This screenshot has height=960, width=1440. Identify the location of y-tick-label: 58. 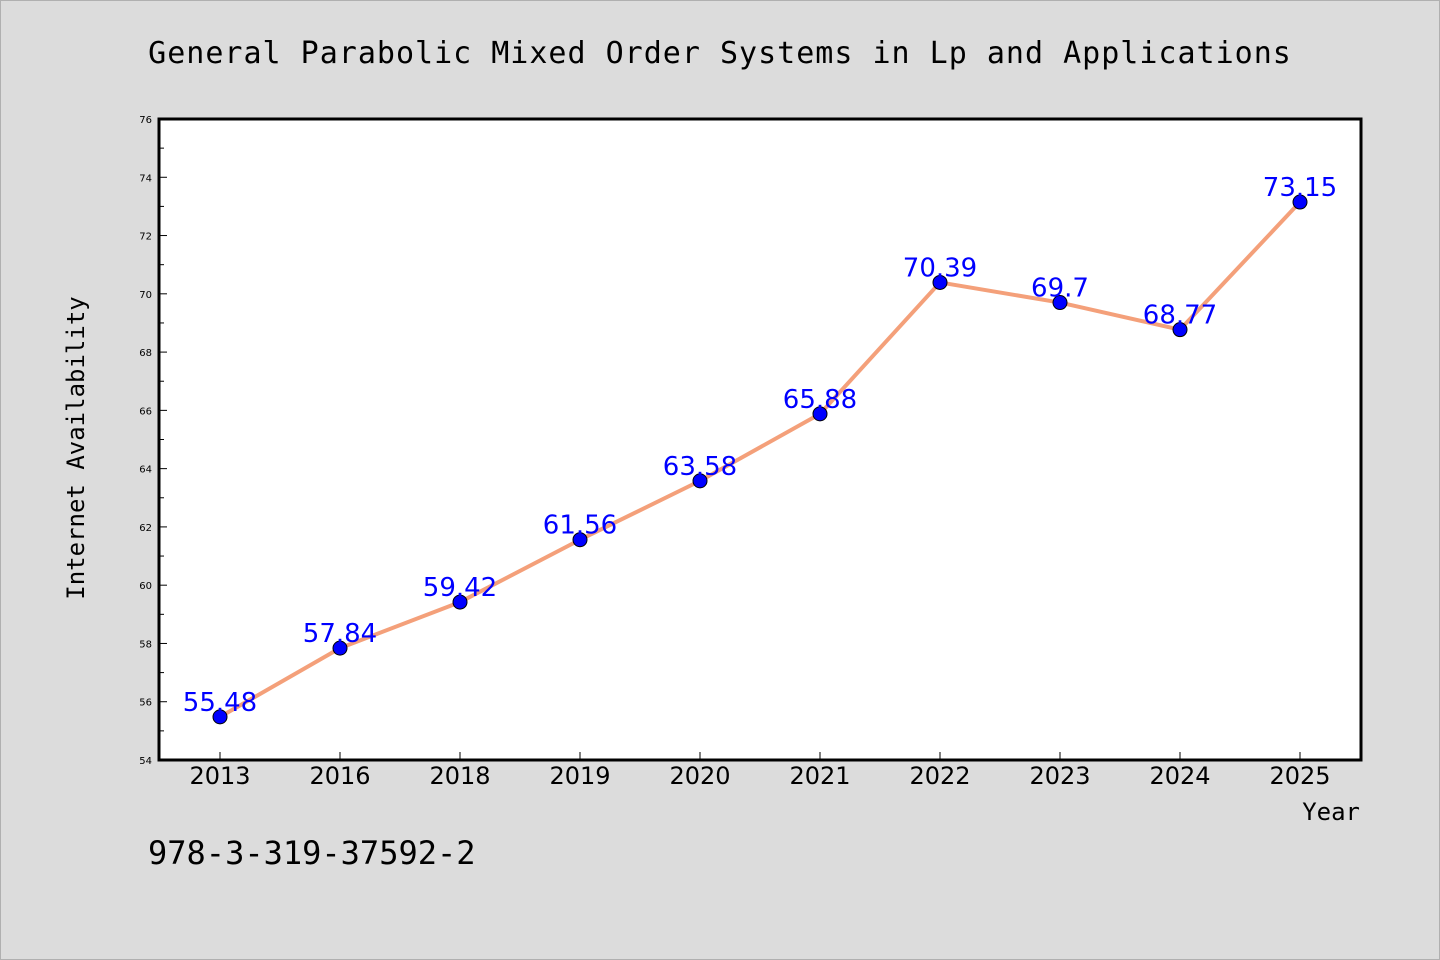
(145, 644).